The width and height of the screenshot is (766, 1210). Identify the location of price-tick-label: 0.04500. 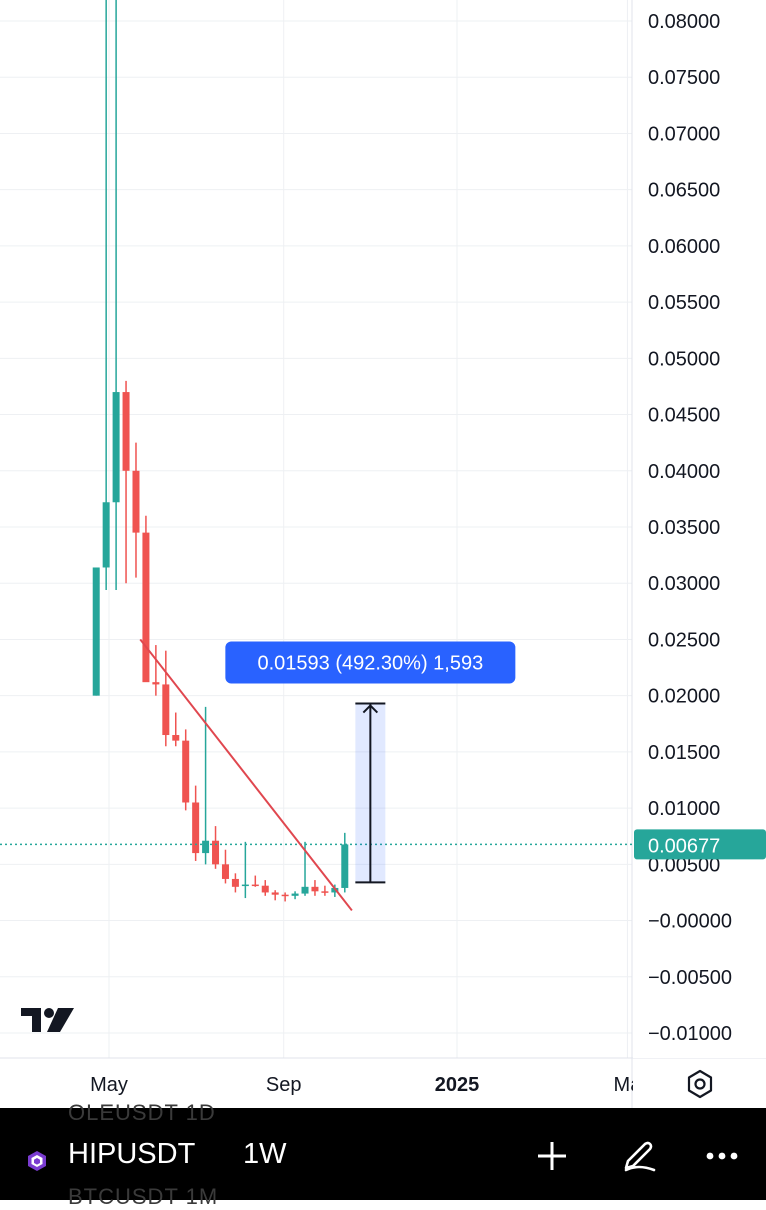
(684, 416).